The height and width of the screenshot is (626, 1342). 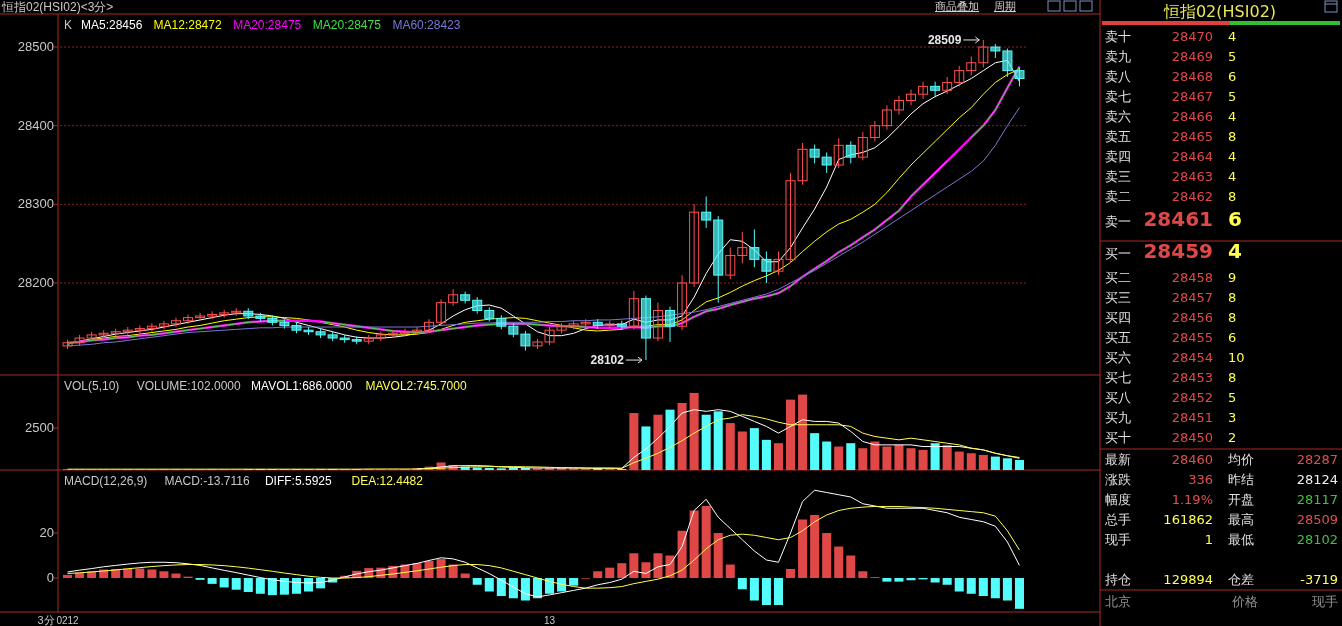 I want to click on category-label: 卖一, so click(x=1118, y=221).